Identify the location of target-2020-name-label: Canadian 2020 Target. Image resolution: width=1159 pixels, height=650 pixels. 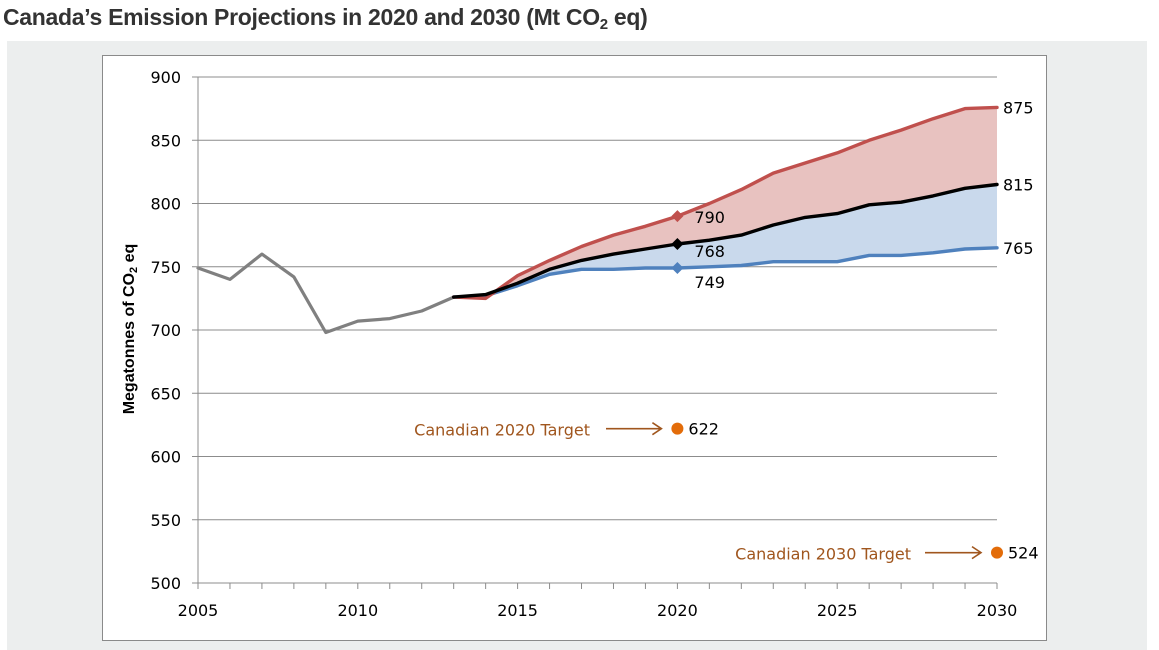
(502, 430).